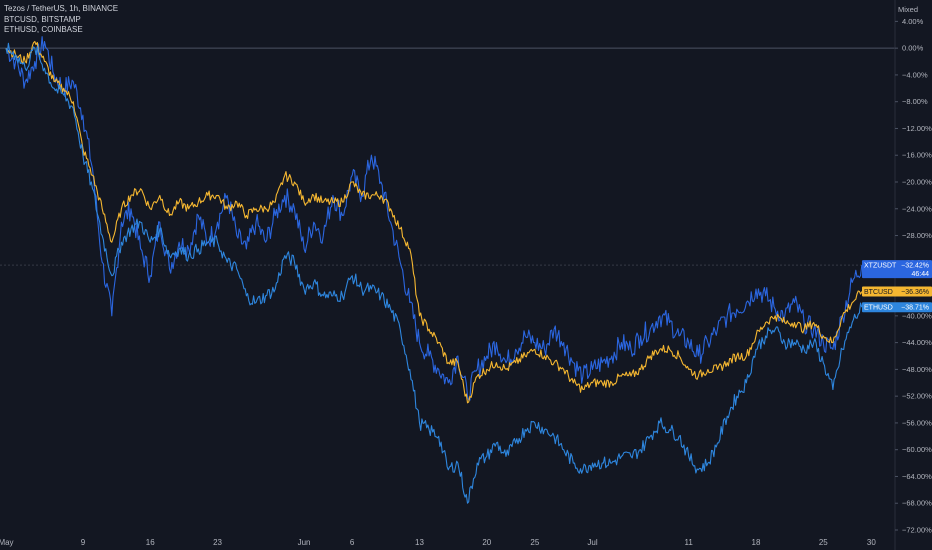 Image resolution: width=932 pixels, height=550 pixels. What do you see at coordinates (917, 449) in the screenshot?
I see `y-tick-label: −60.00%` at bounding box center [917, 449].